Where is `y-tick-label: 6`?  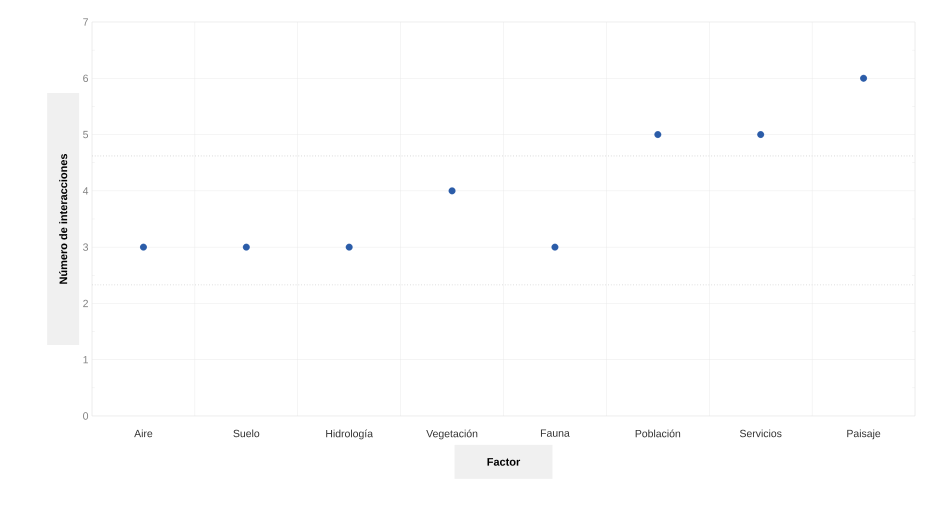 y-tick-label: 6 is located at coordinates (85, 78).